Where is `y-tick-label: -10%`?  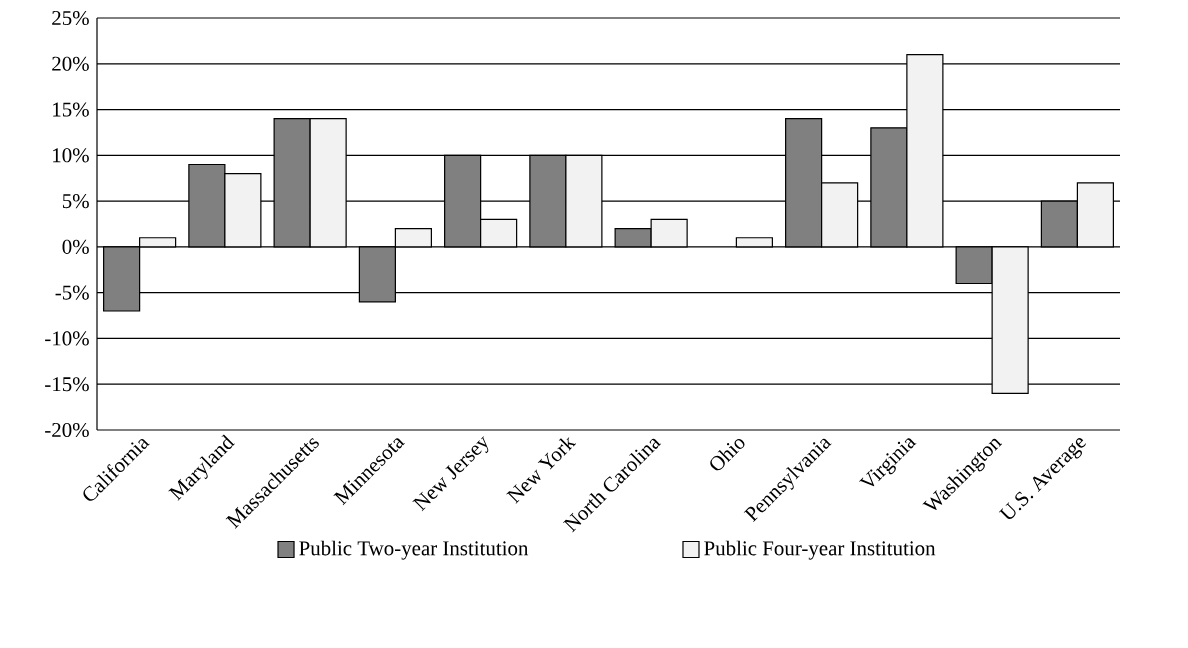 y-tick-label: -10% is located at coordinates (67, 338).